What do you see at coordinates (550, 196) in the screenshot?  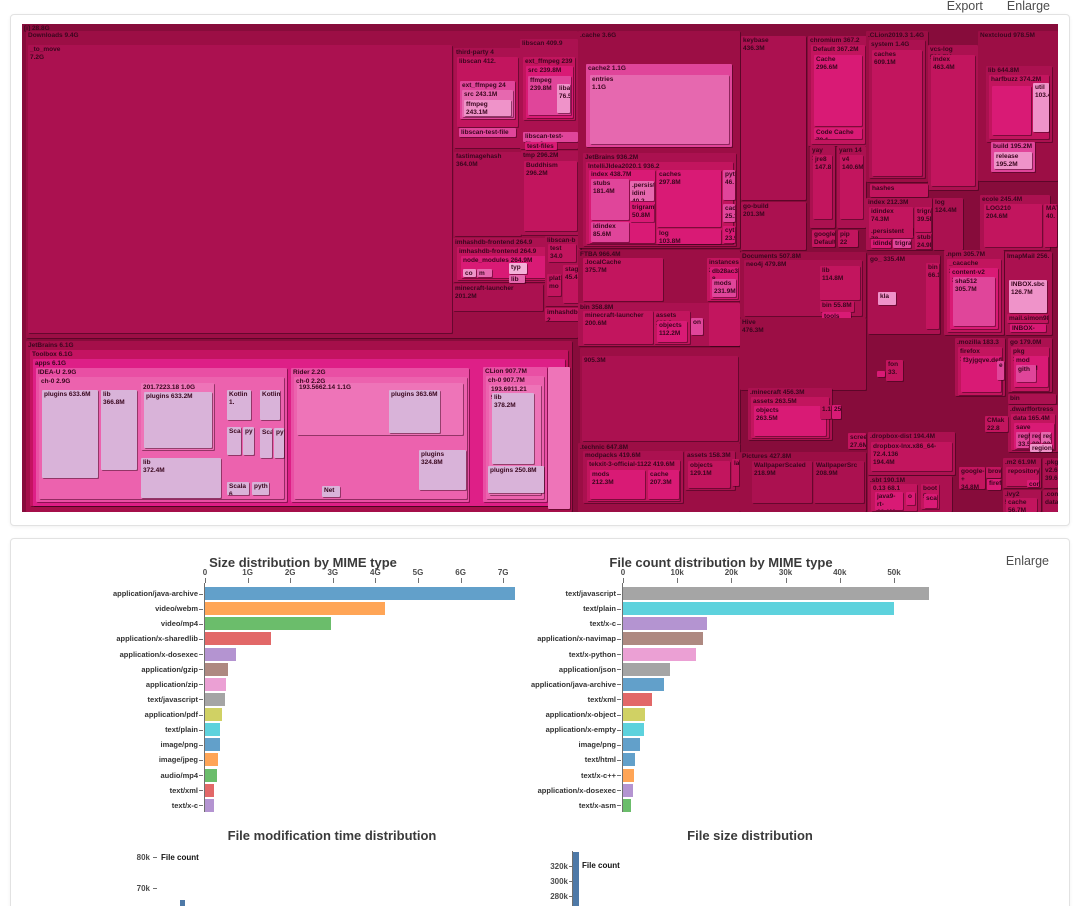 I see `treemap-node-26: Buddhism 296.2M` at bounding box center [550, 196].